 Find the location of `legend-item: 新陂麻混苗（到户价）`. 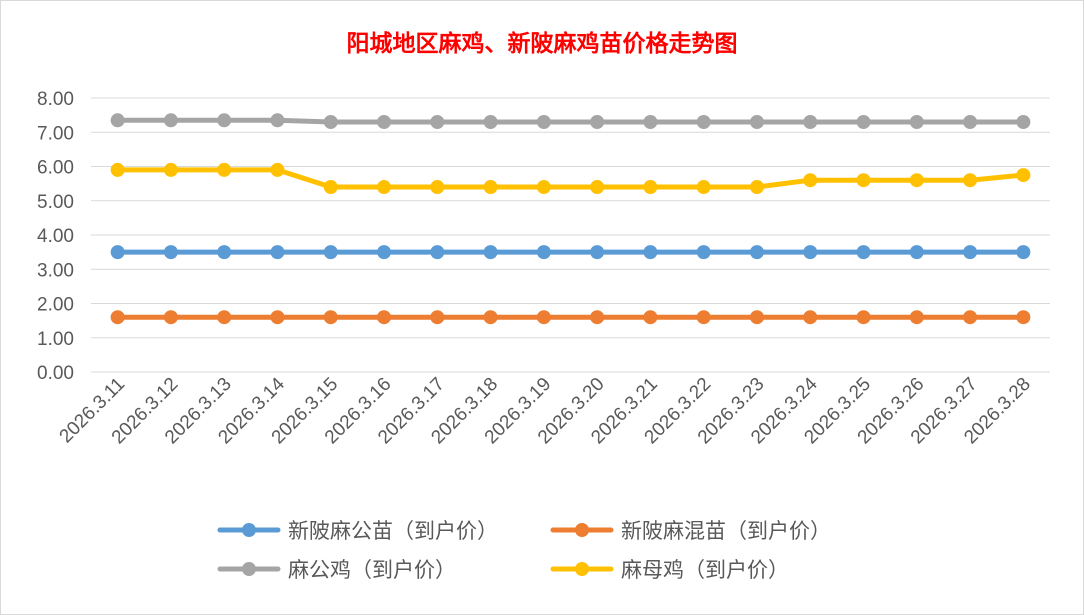

legend-item: 新陂麻混苗（到户价） is located at coordinates (690, 531).